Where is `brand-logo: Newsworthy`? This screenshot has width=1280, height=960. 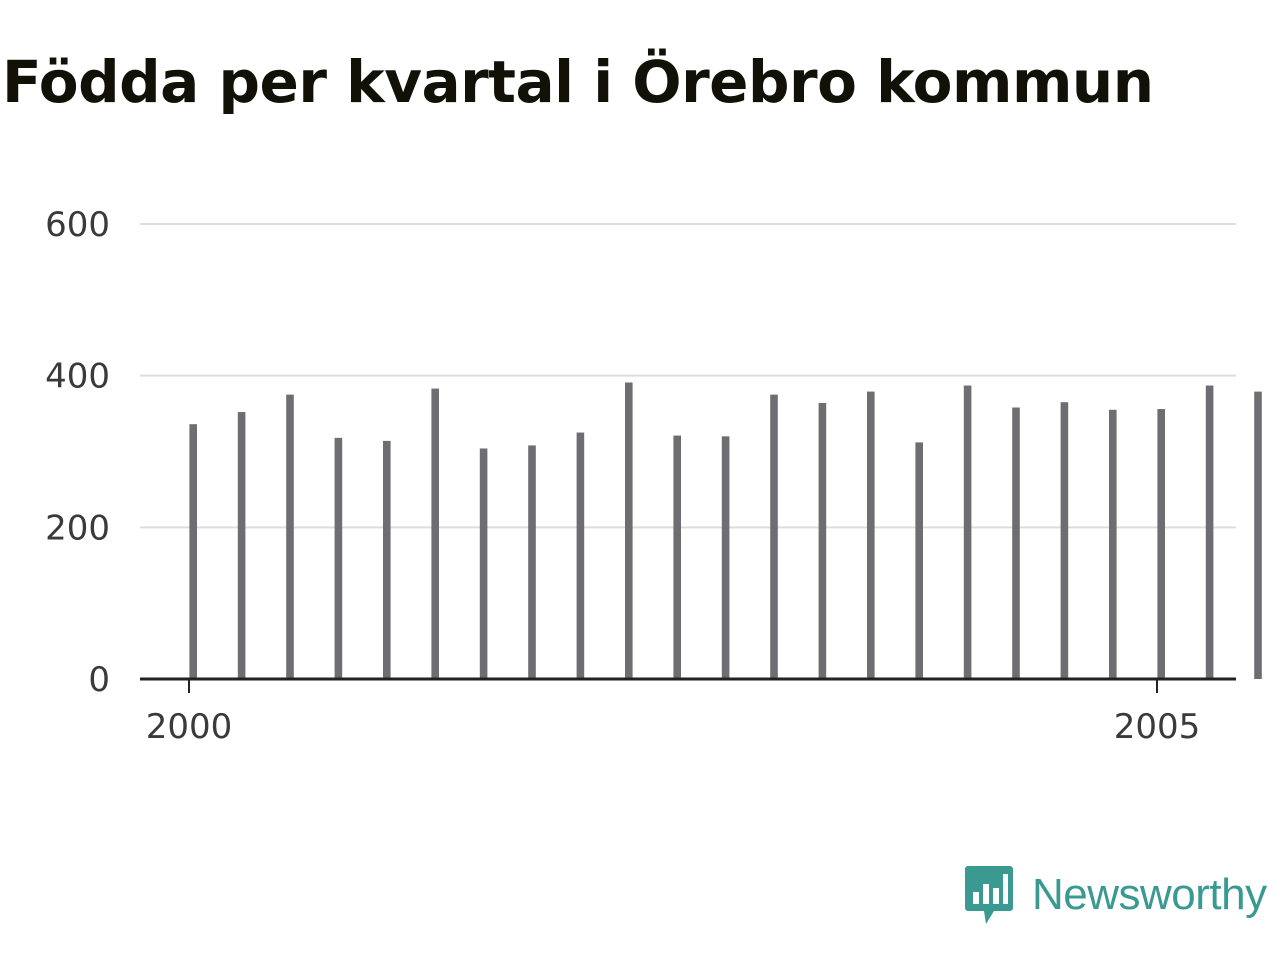 brand-logo: Newsworthy is located at coordinates (1115, 895).